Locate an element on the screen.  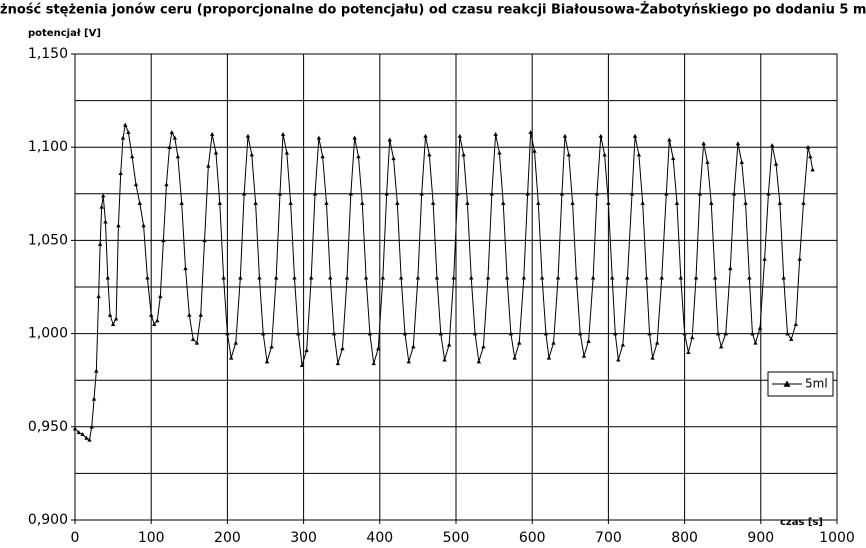
x-tick-label: 100 is located at coordinates (151, 538).